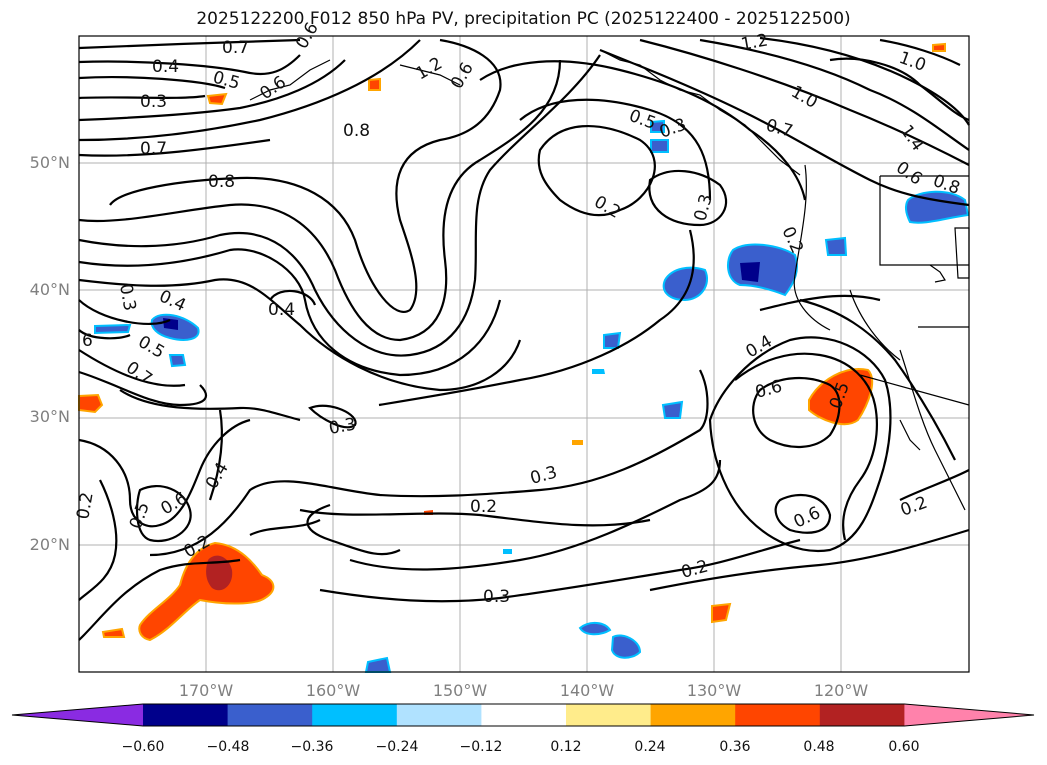  What do you see at coordinates (735, 747) in the screenshot?
I see `colorbar-tick: 0.36` at bounding box center [735, 747].